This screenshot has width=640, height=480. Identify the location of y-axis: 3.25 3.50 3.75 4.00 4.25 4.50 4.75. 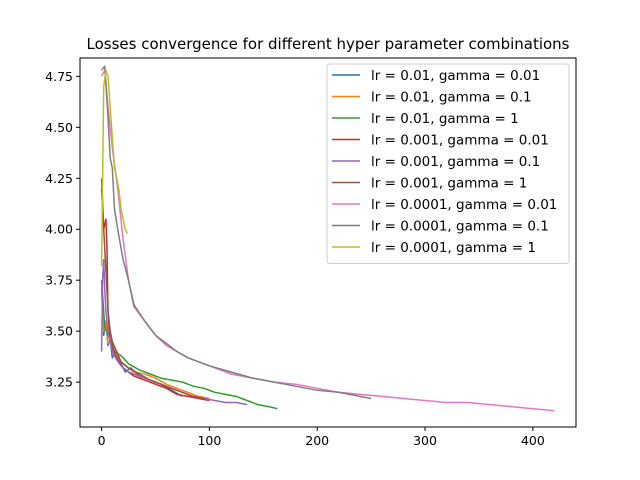
(62, 229).